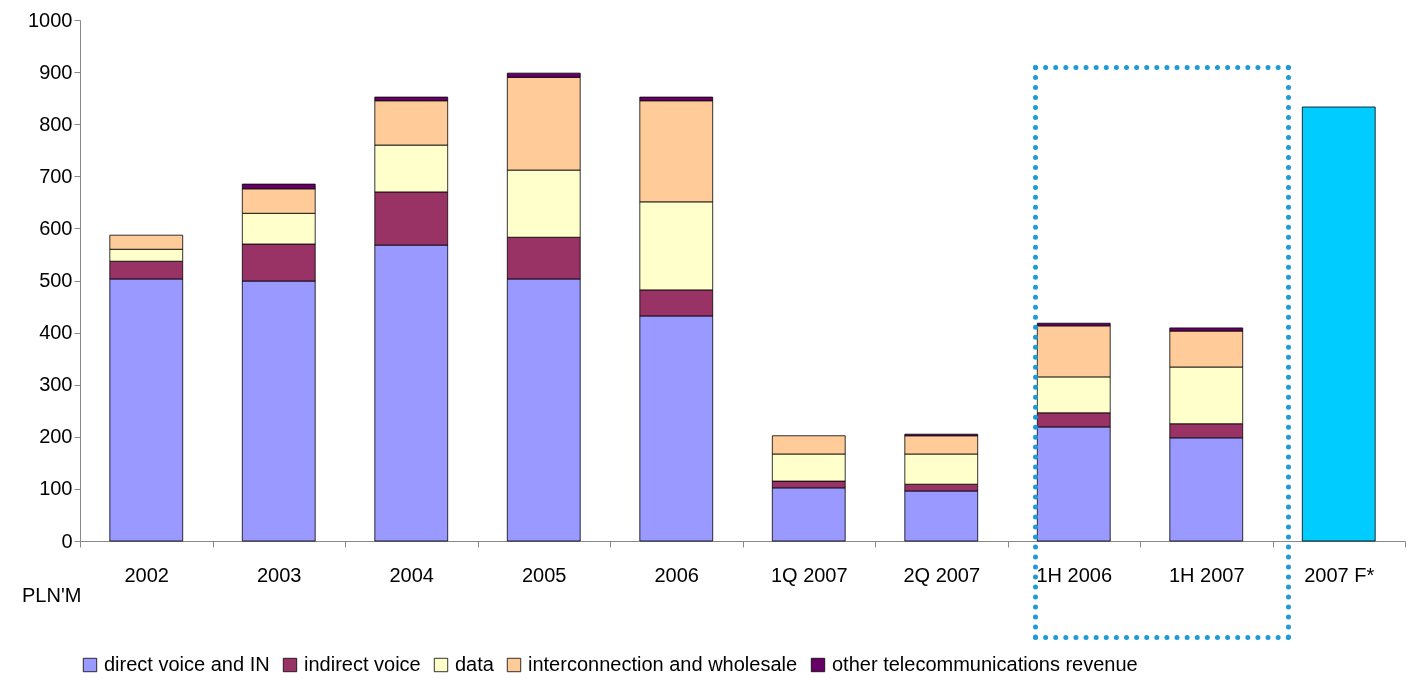  I want to click on x-tick-label: 2005, so click(544, 574).